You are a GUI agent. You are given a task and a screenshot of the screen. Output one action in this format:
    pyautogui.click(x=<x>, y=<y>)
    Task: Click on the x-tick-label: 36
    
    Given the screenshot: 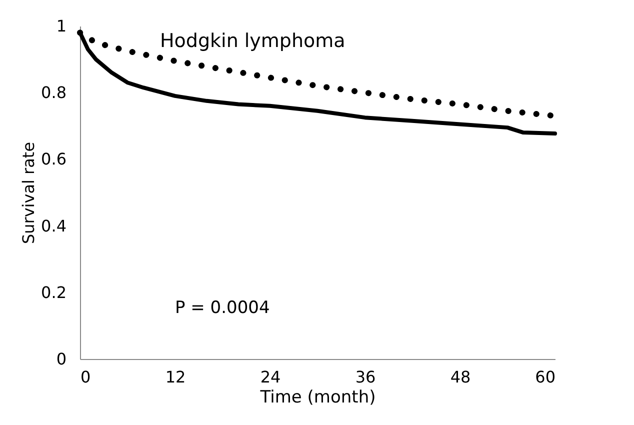 What is the action you would take?
    pyautogui.click(x=365, y=377)
    